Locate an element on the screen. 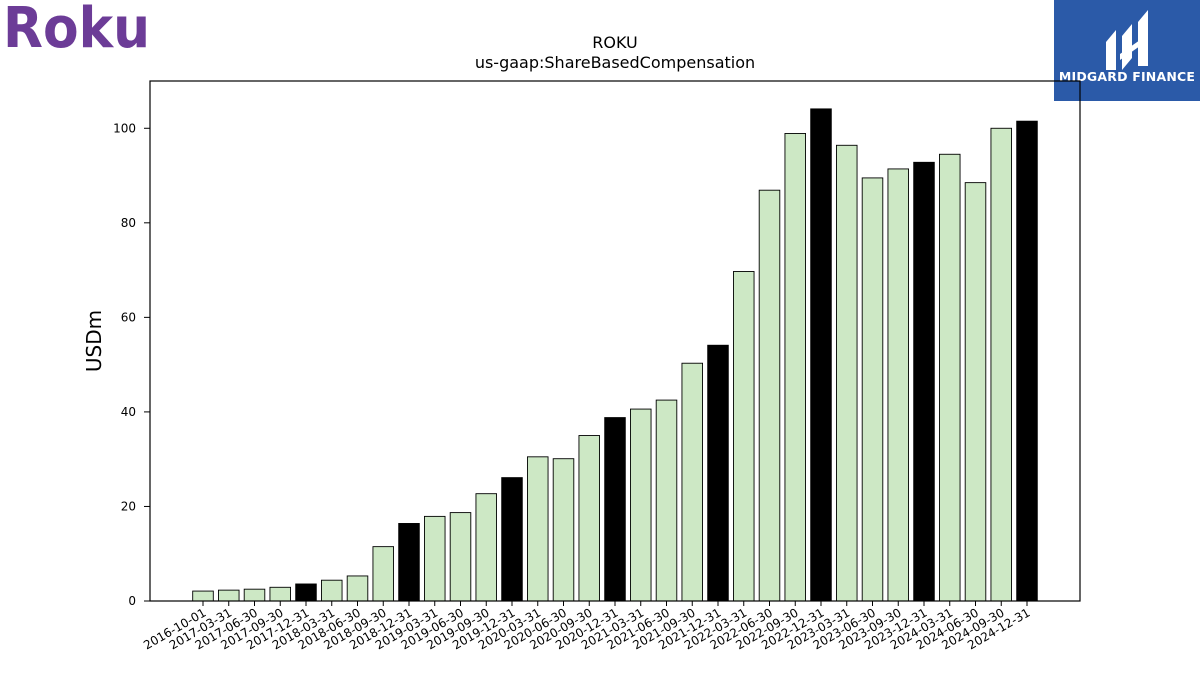 This screenshot has width=1200, height=675. chart-subtitle: us-gaap:ShareBasedCompensation is located at coordinates (615, 62).